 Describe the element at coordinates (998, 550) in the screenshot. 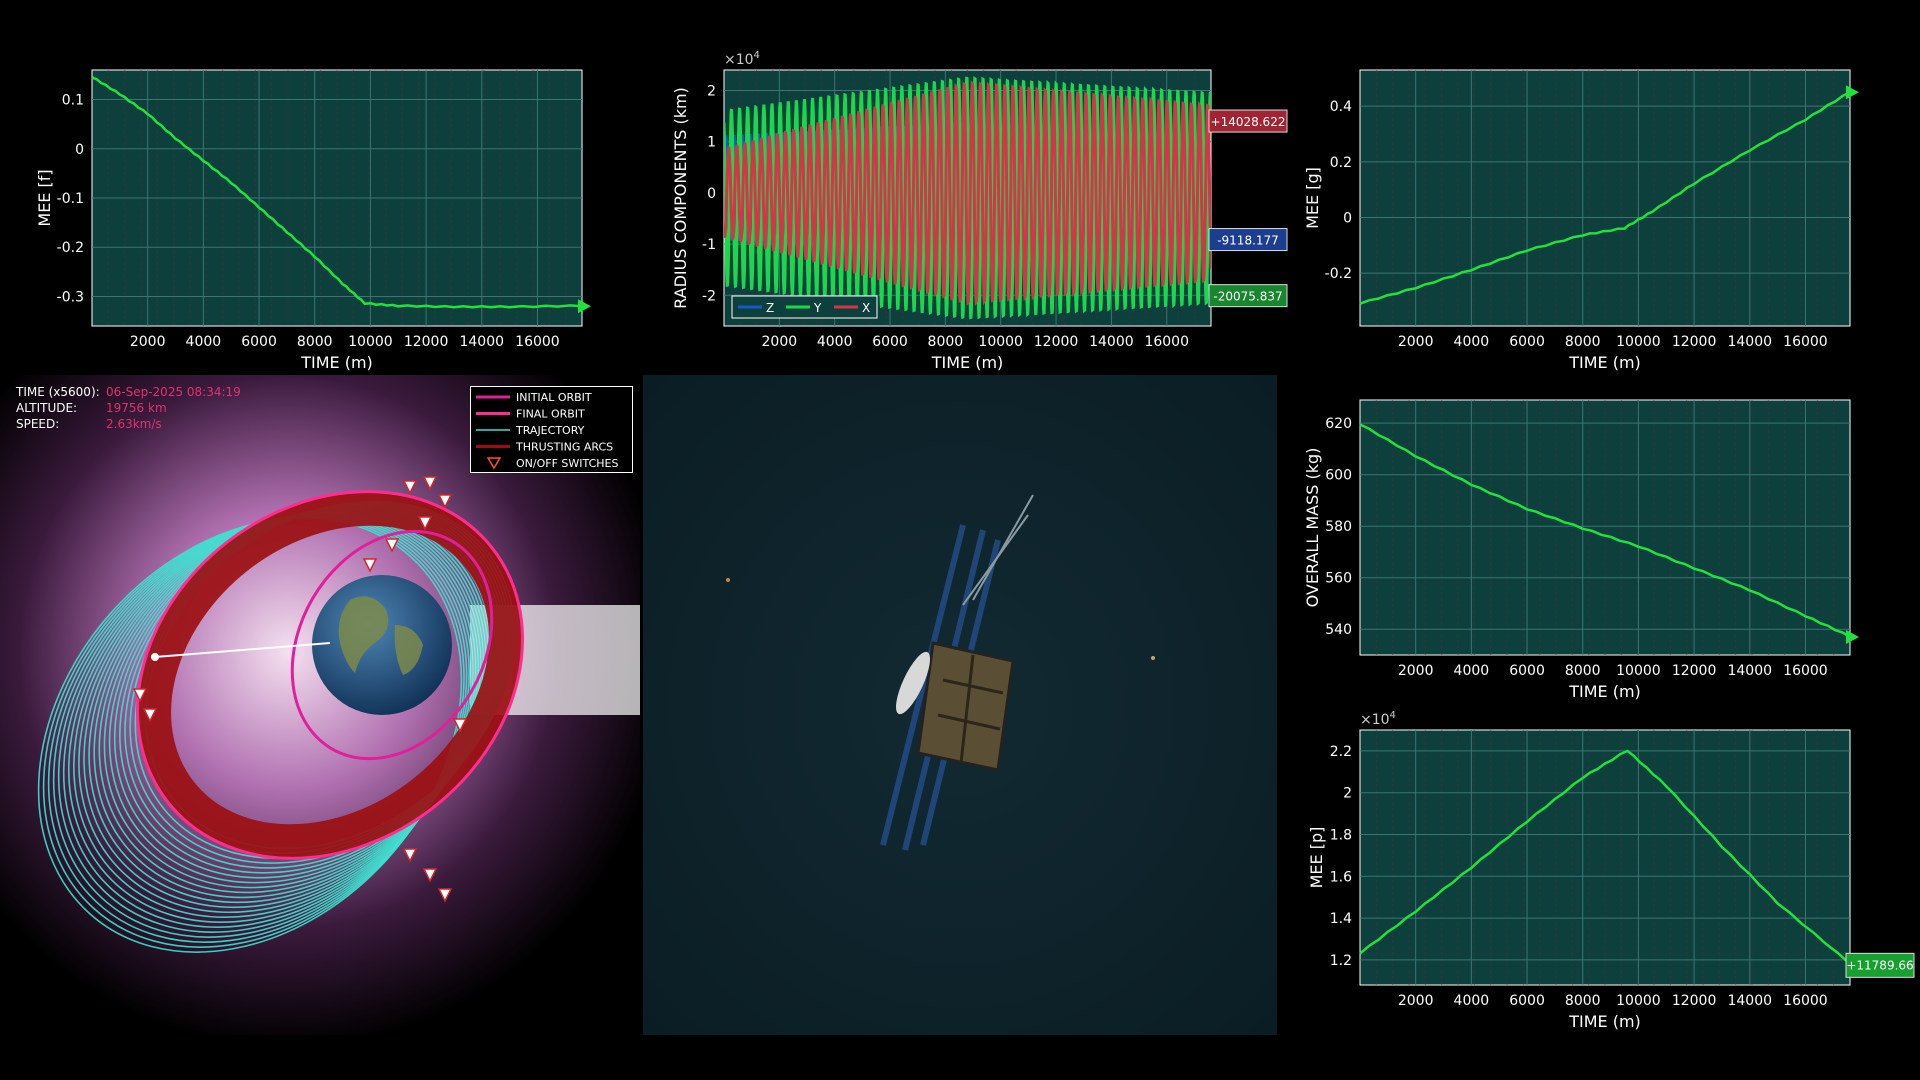

I see `antenna-booms` at that location.